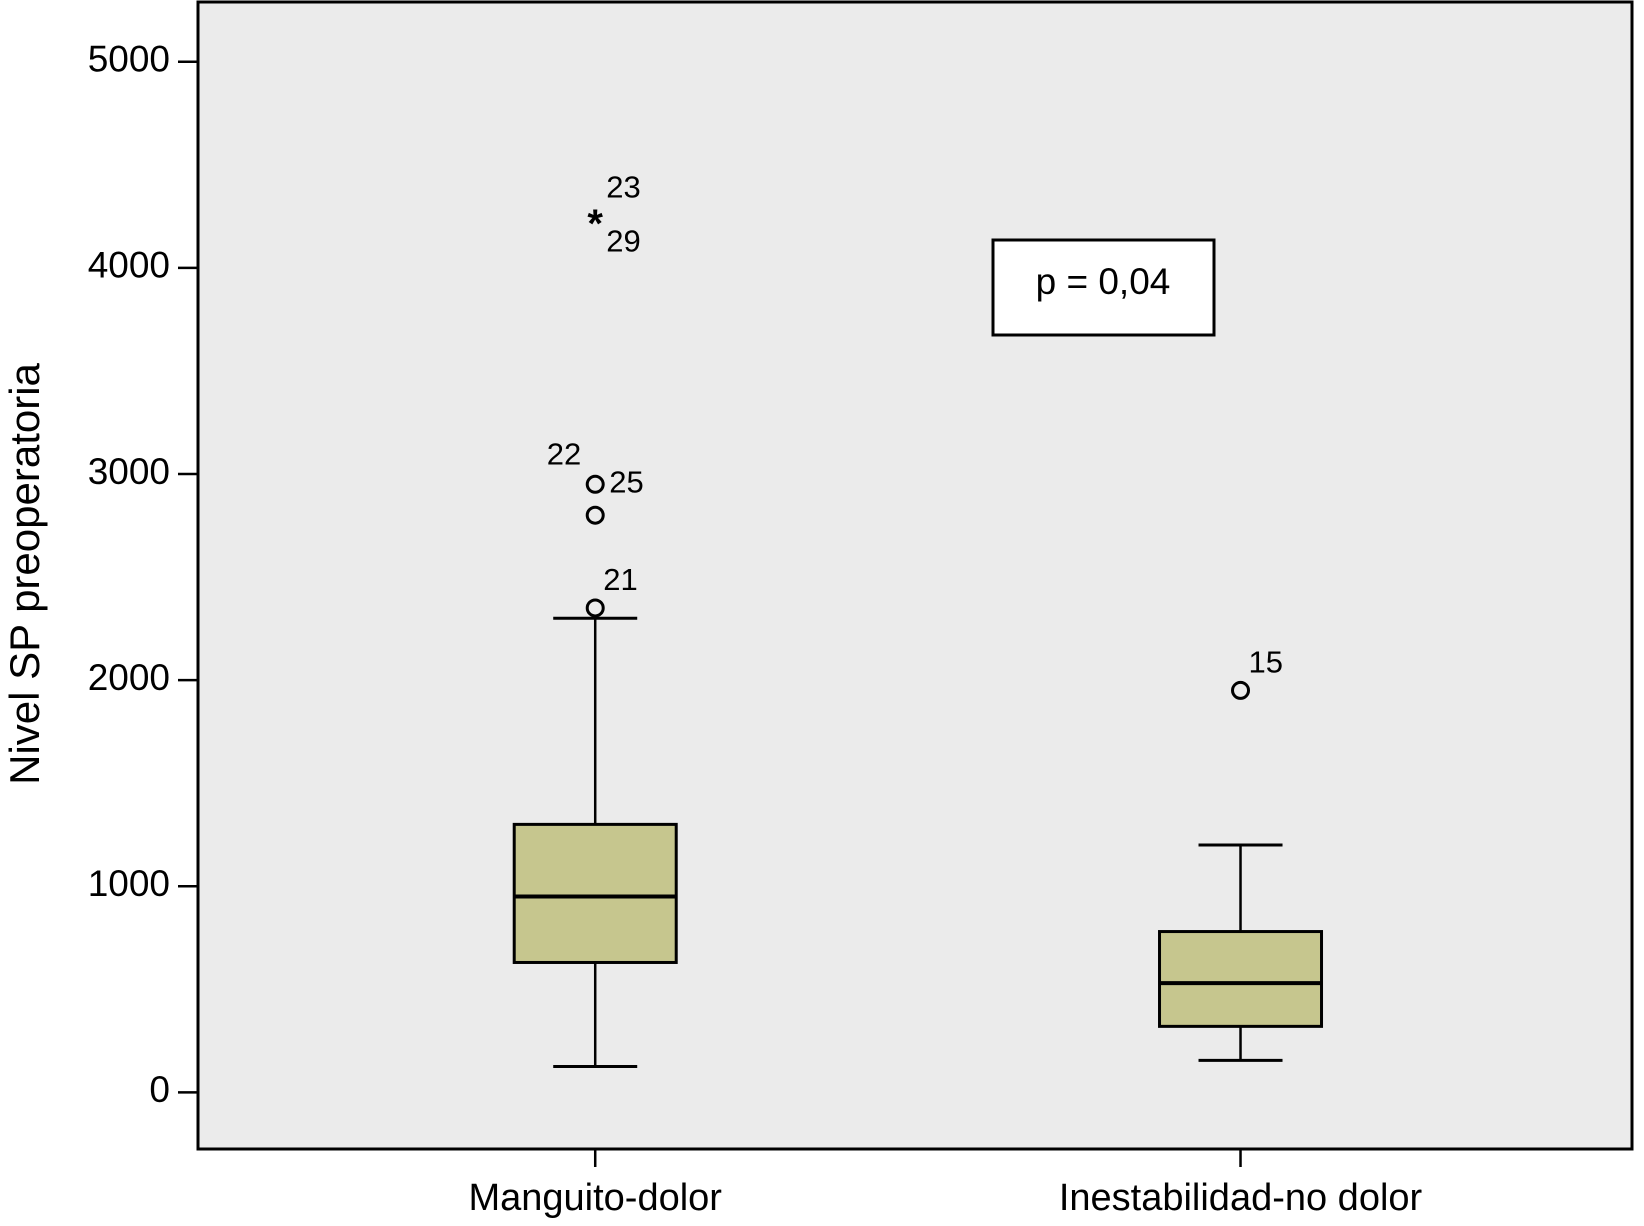 This screenshot has height=1226, width=1644. Describe the element at coordinates (24, 573) in the screenshot. I see `y-axis-label: Nivel SP preoperatoria` at that location.